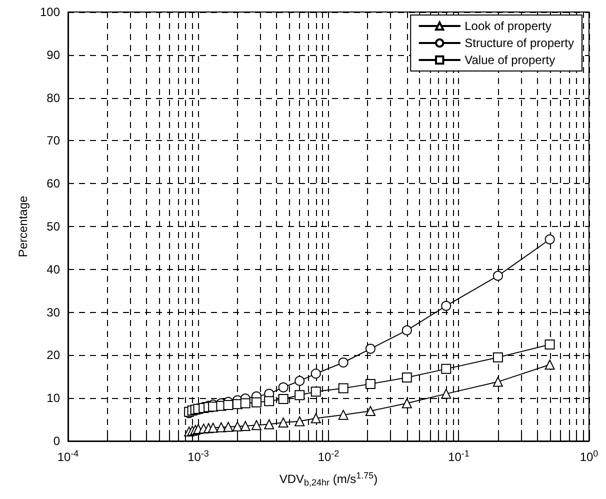 This screenshot has width=606, height=499. What do you see at coordinates (53, 355) in the screenshot?
I see `y-tick-label: 20` at bounding box center [53, 355].